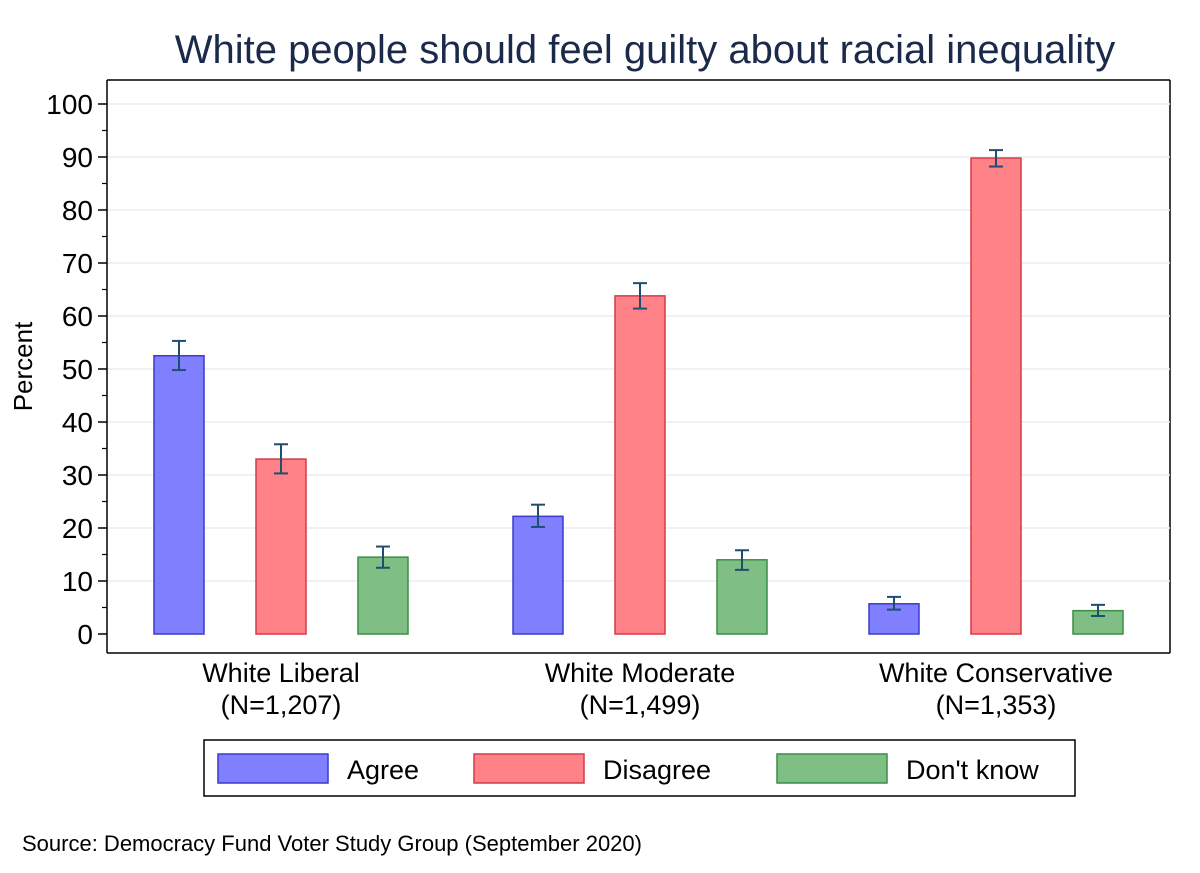 Image resolution: width=1200 pixels, height=873 pixels. I want to click on legend-label-0: Agree, so click(383, 770).